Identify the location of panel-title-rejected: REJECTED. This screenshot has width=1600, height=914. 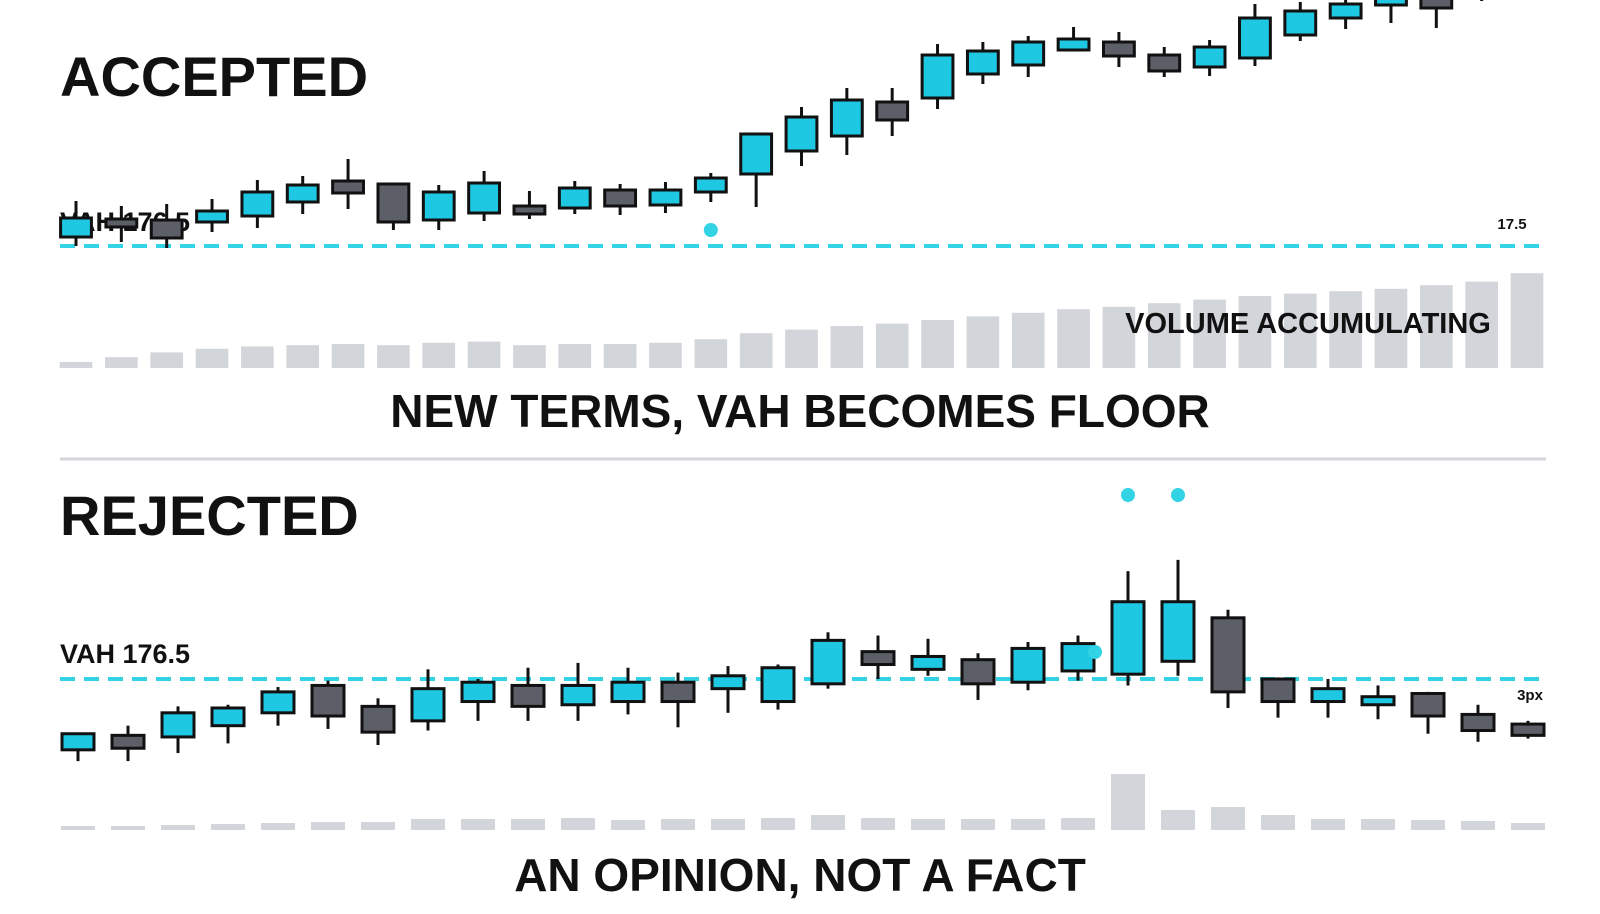
(209, 515).